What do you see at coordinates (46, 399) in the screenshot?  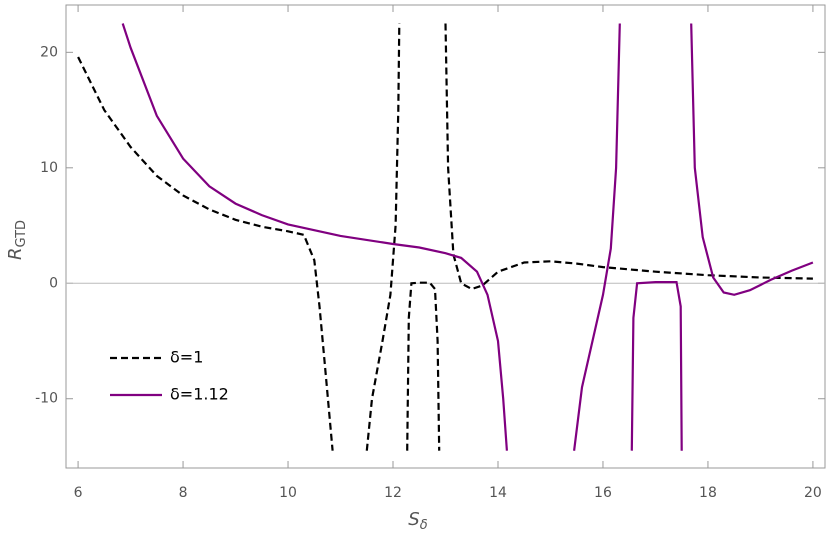 I see `y-tick-label: -10` at bounding box center [46, 399].